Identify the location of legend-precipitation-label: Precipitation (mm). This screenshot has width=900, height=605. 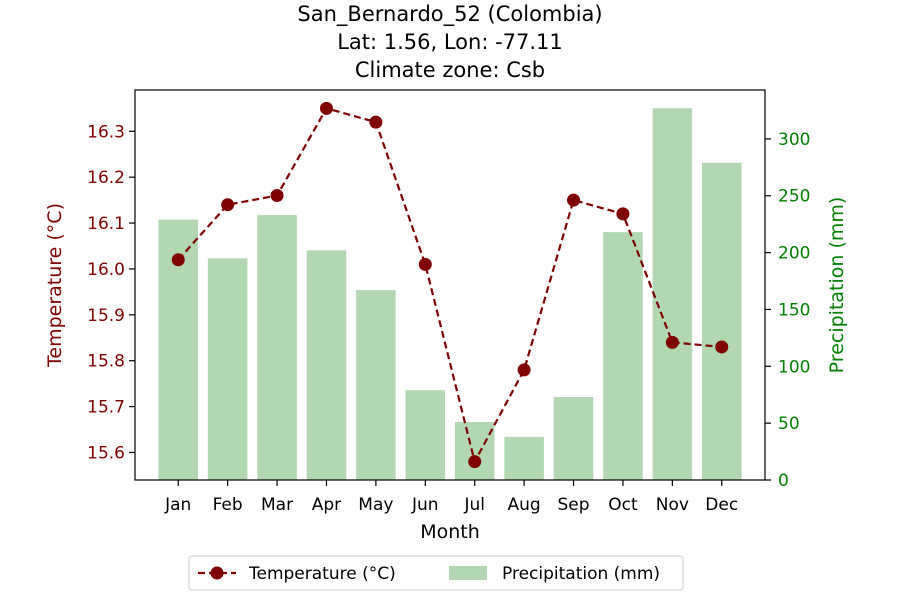
(581, 574).